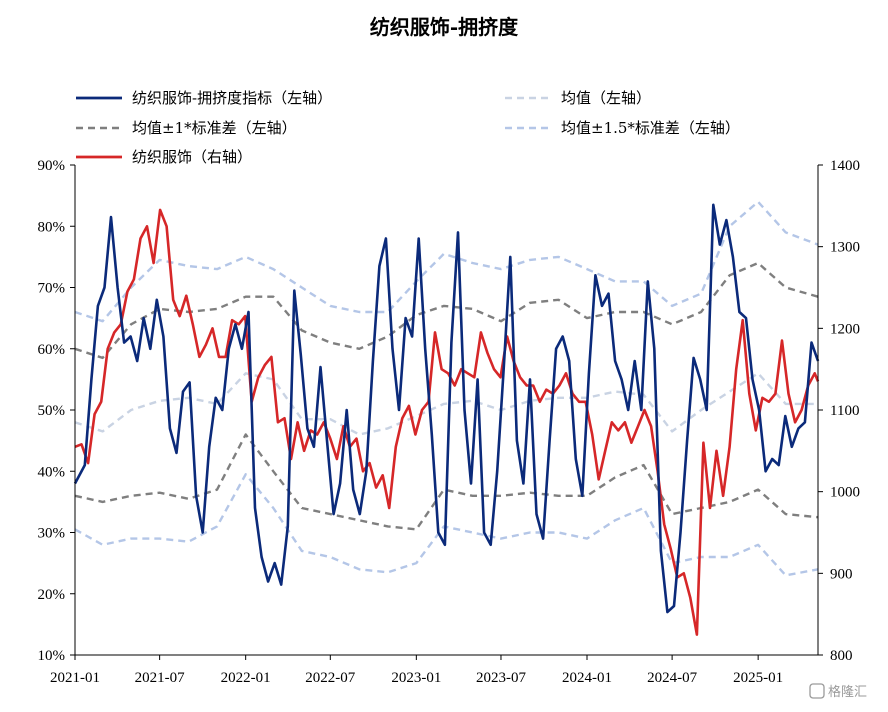  I want to click on legend-label: 纺织服饰-拥挤度指标（左轴）, so click(232, 98).